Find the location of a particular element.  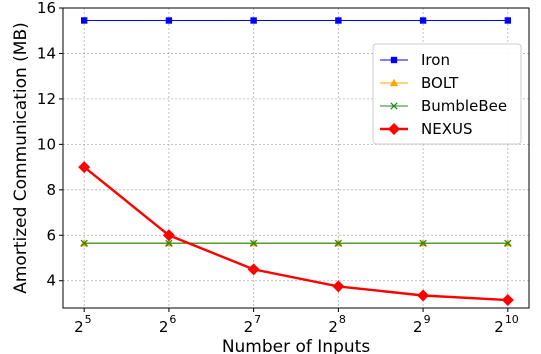

legend-item-bumblebee: BumbleBee is located at coordinates (443, 106).